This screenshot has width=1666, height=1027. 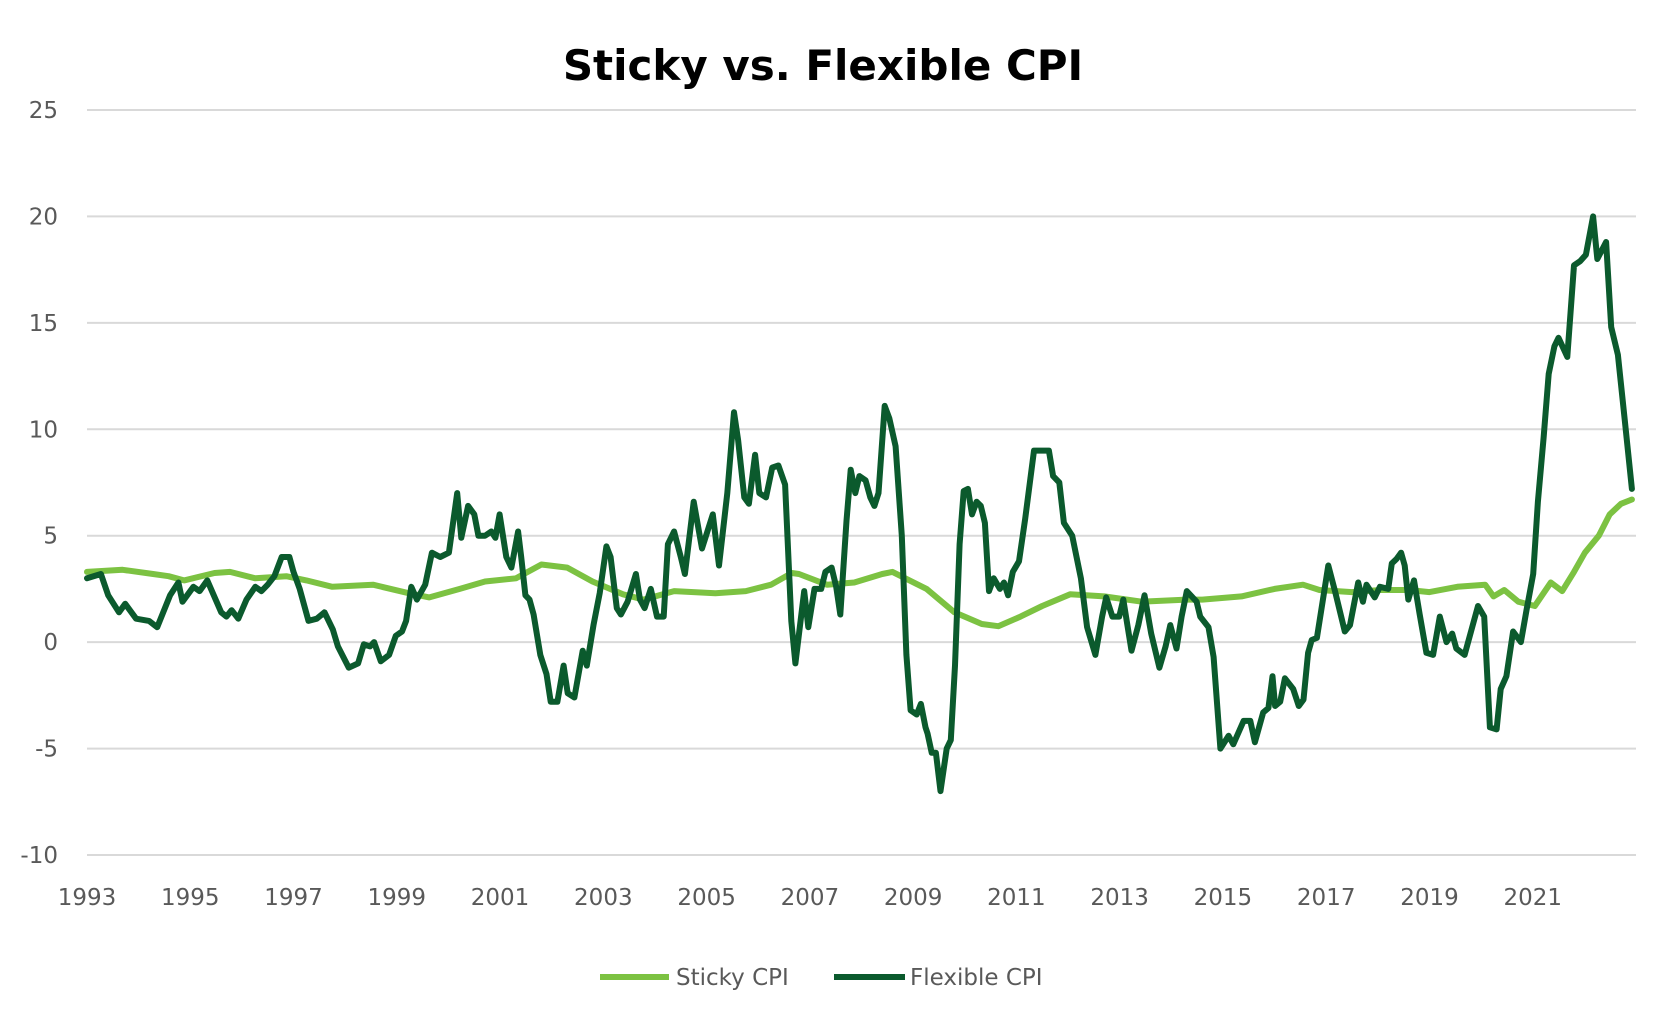 I want to click on x-tick-label: 2013, so click(x=1119, y=898).